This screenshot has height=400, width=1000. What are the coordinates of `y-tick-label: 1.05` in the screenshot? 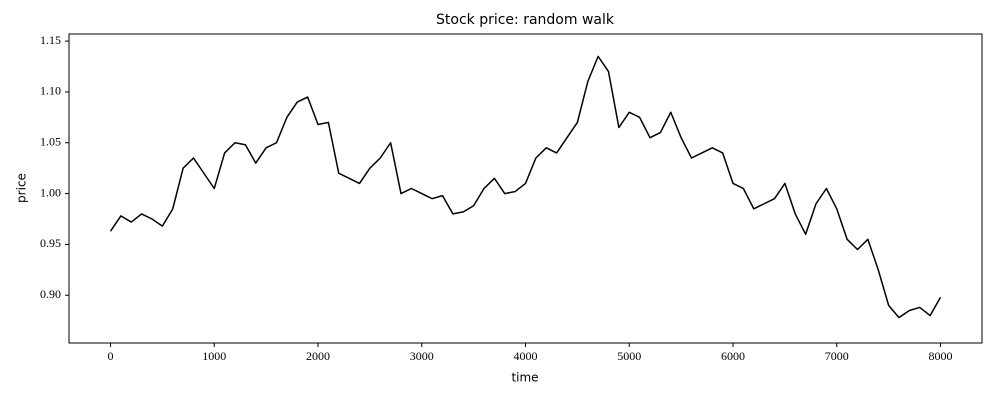 It's located at (50, 142).